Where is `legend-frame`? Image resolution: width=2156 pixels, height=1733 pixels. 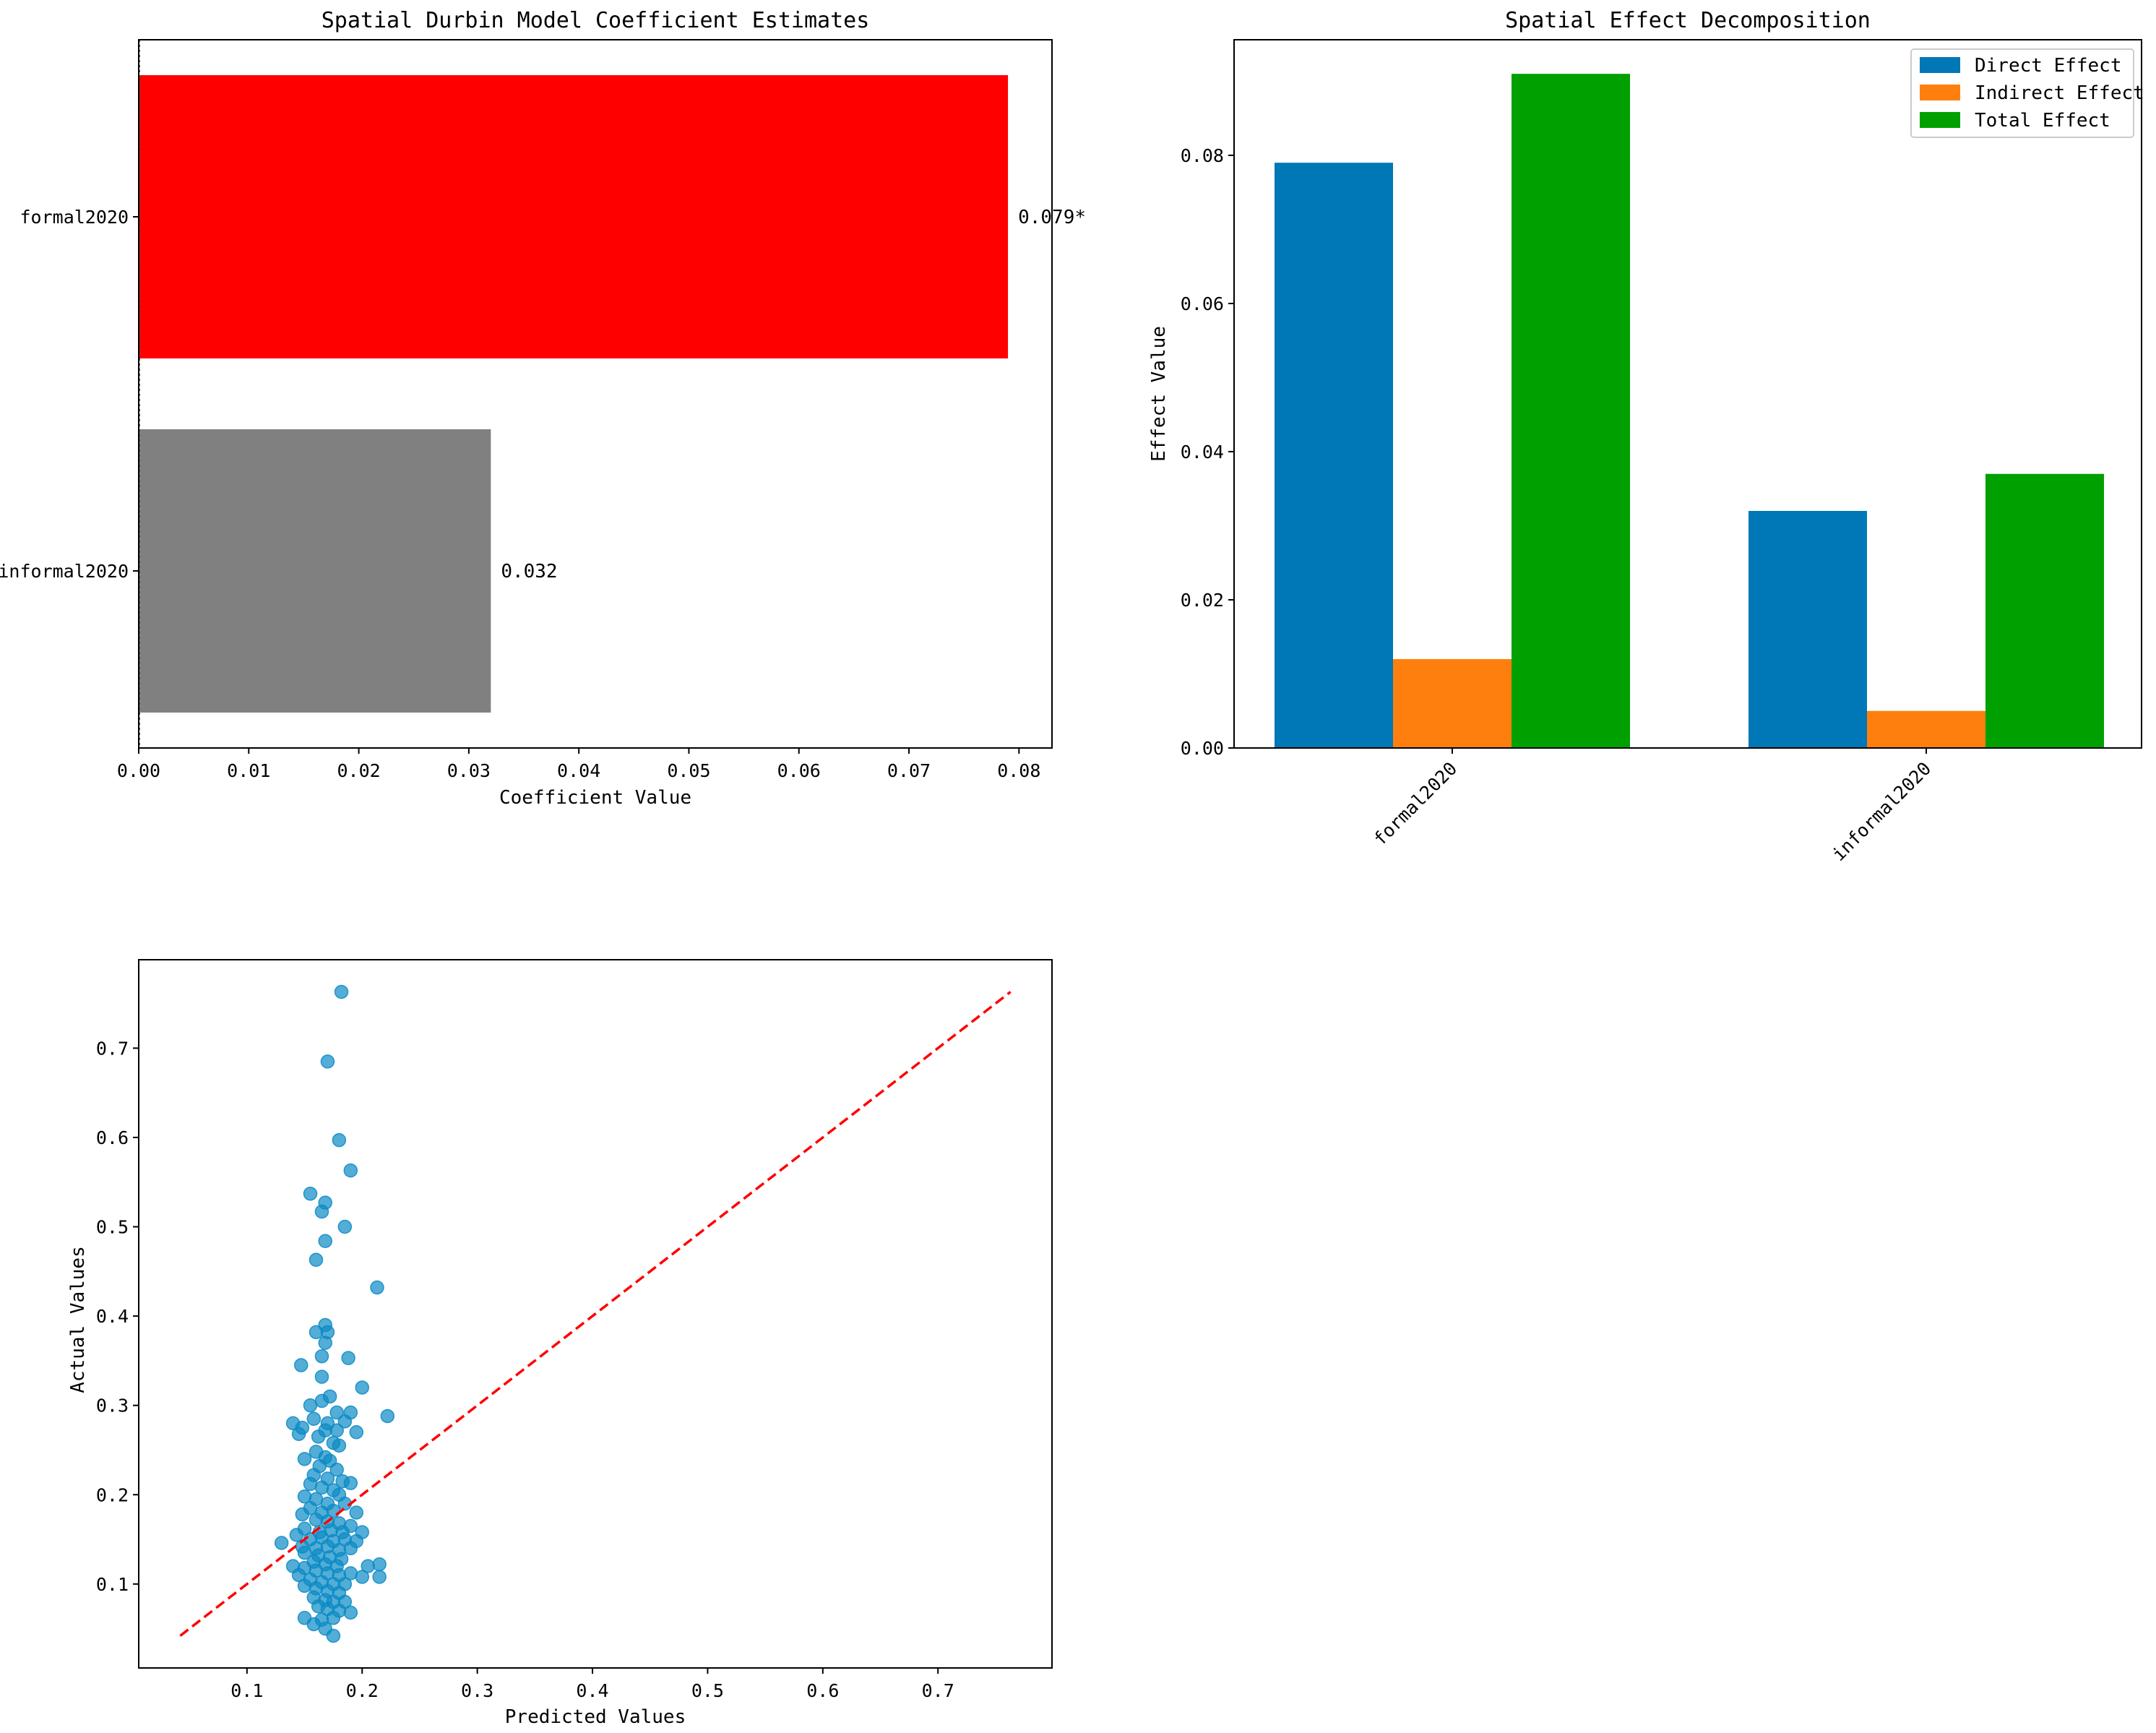
legend-frame is located at coordinates (2022, 93).